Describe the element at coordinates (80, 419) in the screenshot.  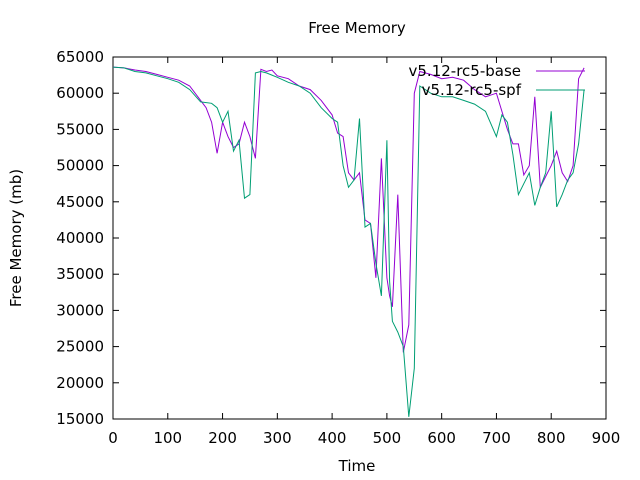
I see `y-tick-label: 15000` at that location.